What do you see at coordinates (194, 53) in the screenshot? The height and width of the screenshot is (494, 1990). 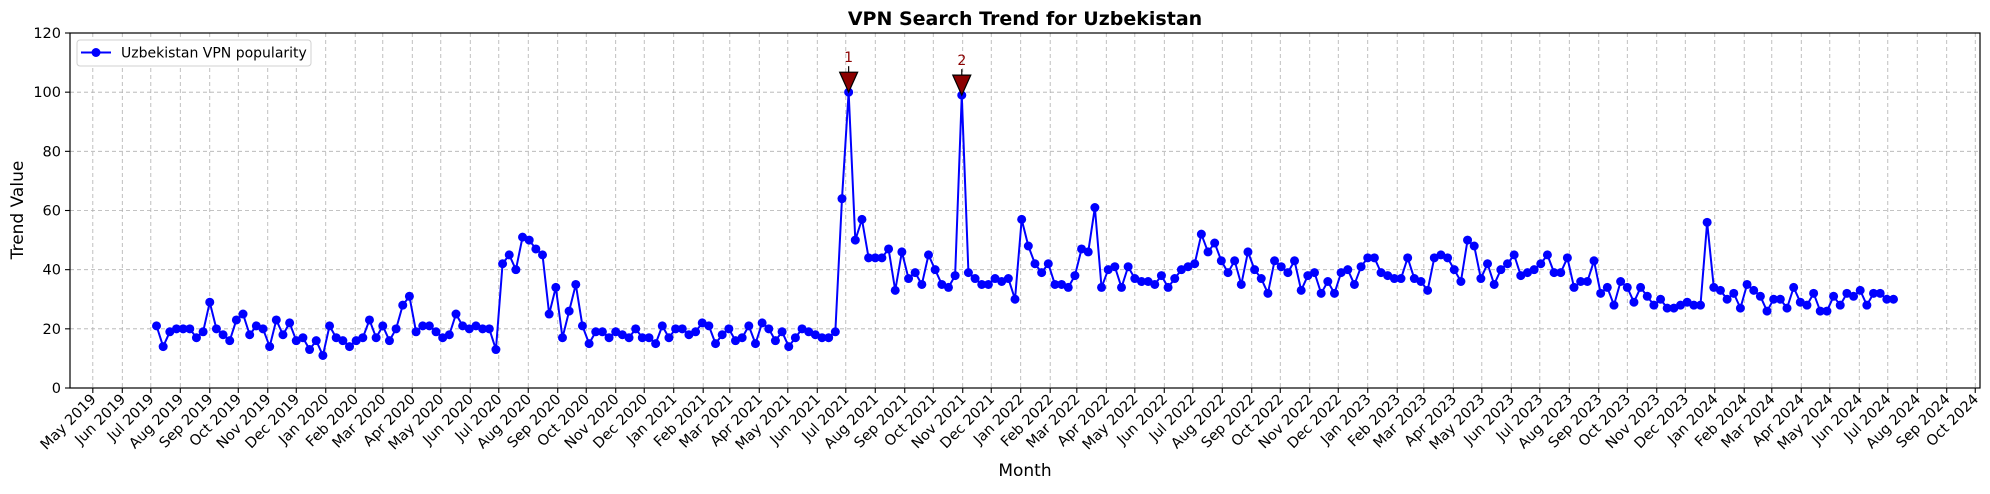 I see `legend: Uzbekistan VPN popularity` at bounding box center [194, 53].